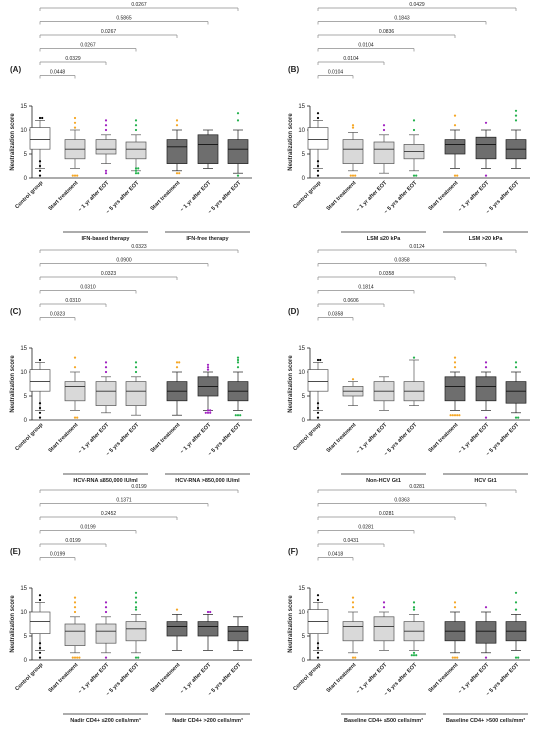  I want to click on pvalue-label: 0.0267, so click(139, 5).